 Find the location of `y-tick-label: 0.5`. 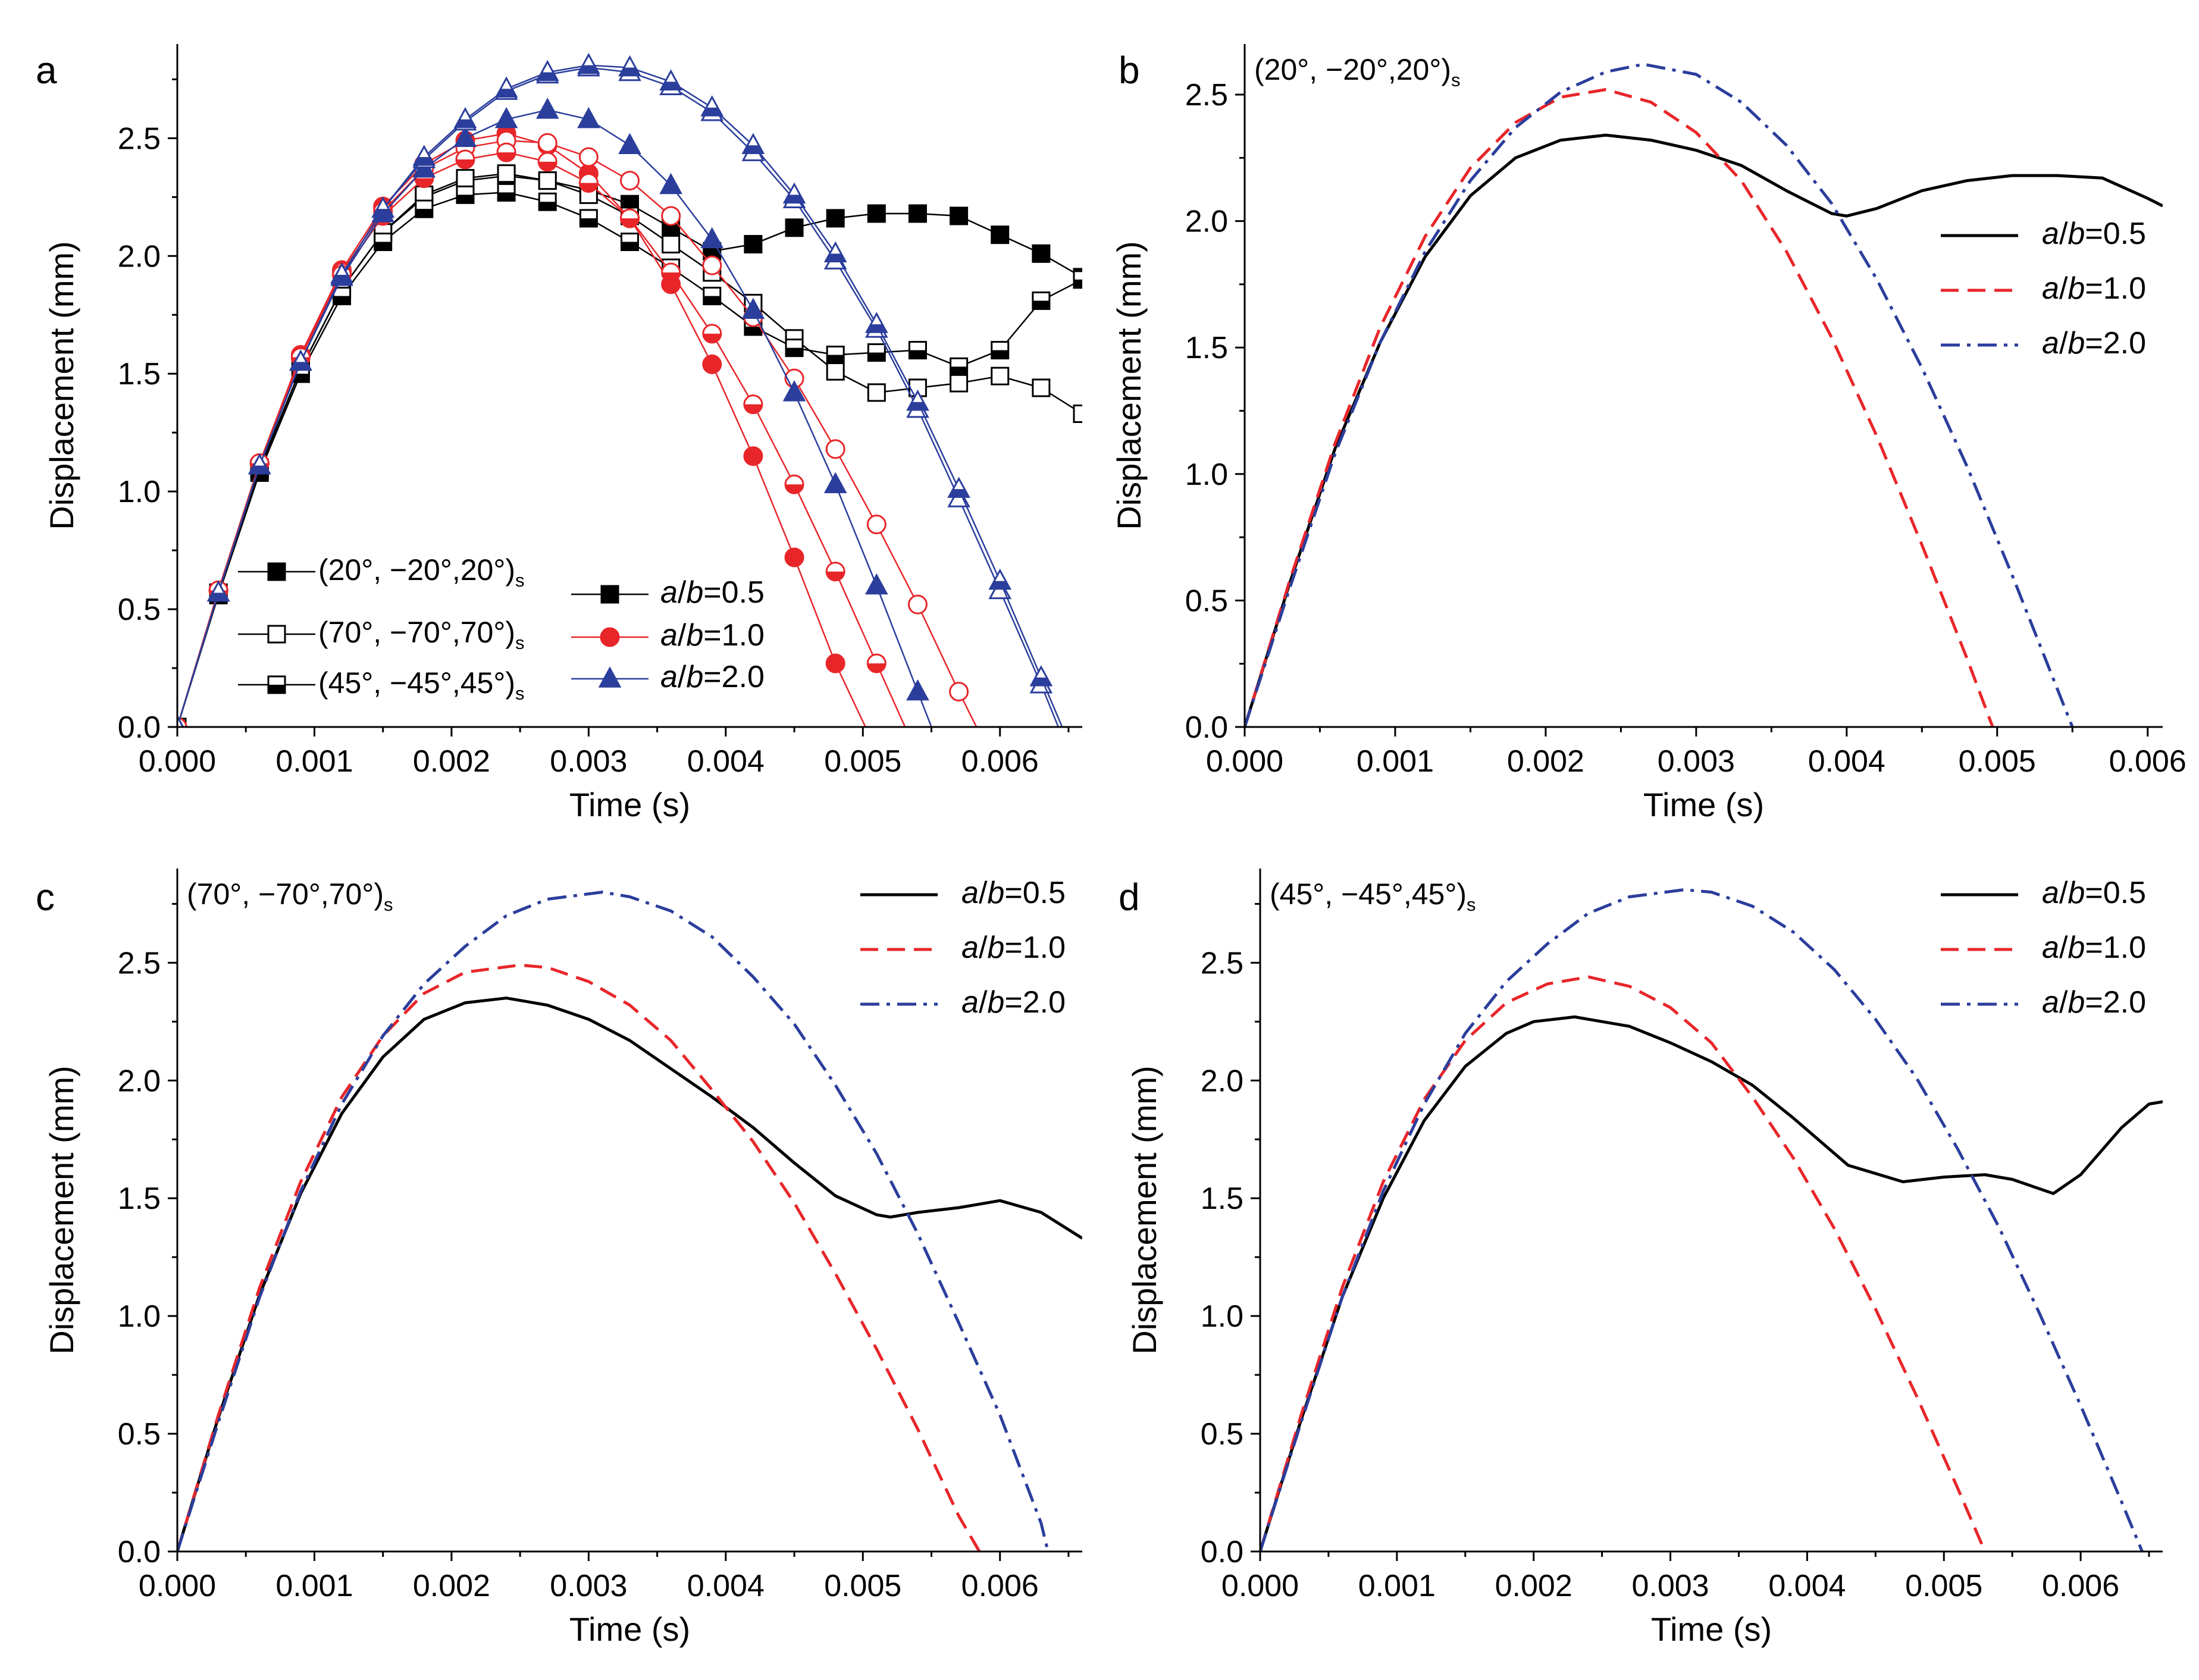

y-tick-label: 0.5 is located at coordinates (1222, 1434).